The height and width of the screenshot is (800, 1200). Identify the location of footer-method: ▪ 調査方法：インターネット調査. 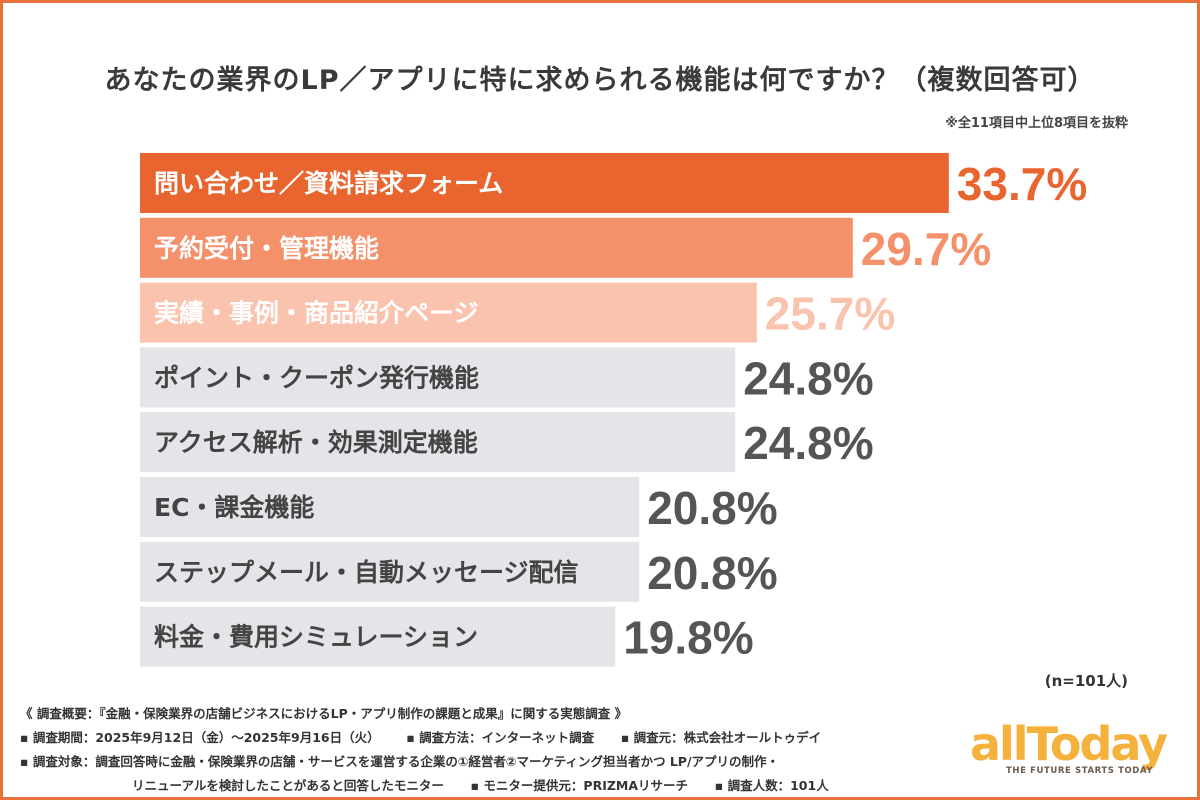
(500, 737).